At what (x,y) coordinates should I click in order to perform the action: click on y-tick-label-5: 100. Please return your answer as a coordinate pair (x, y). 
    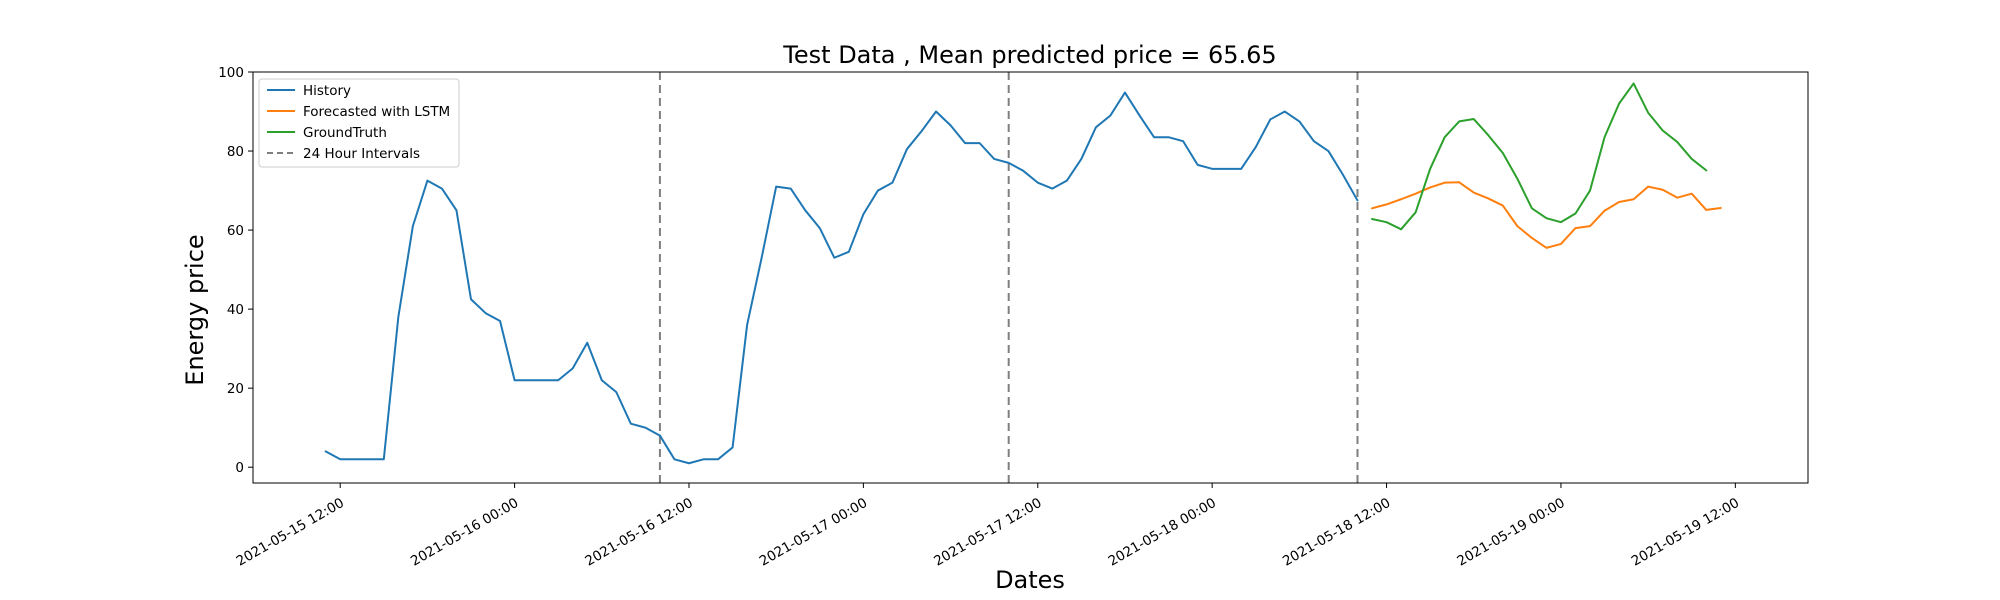
    Looking at the image, I should click on (231, 73).